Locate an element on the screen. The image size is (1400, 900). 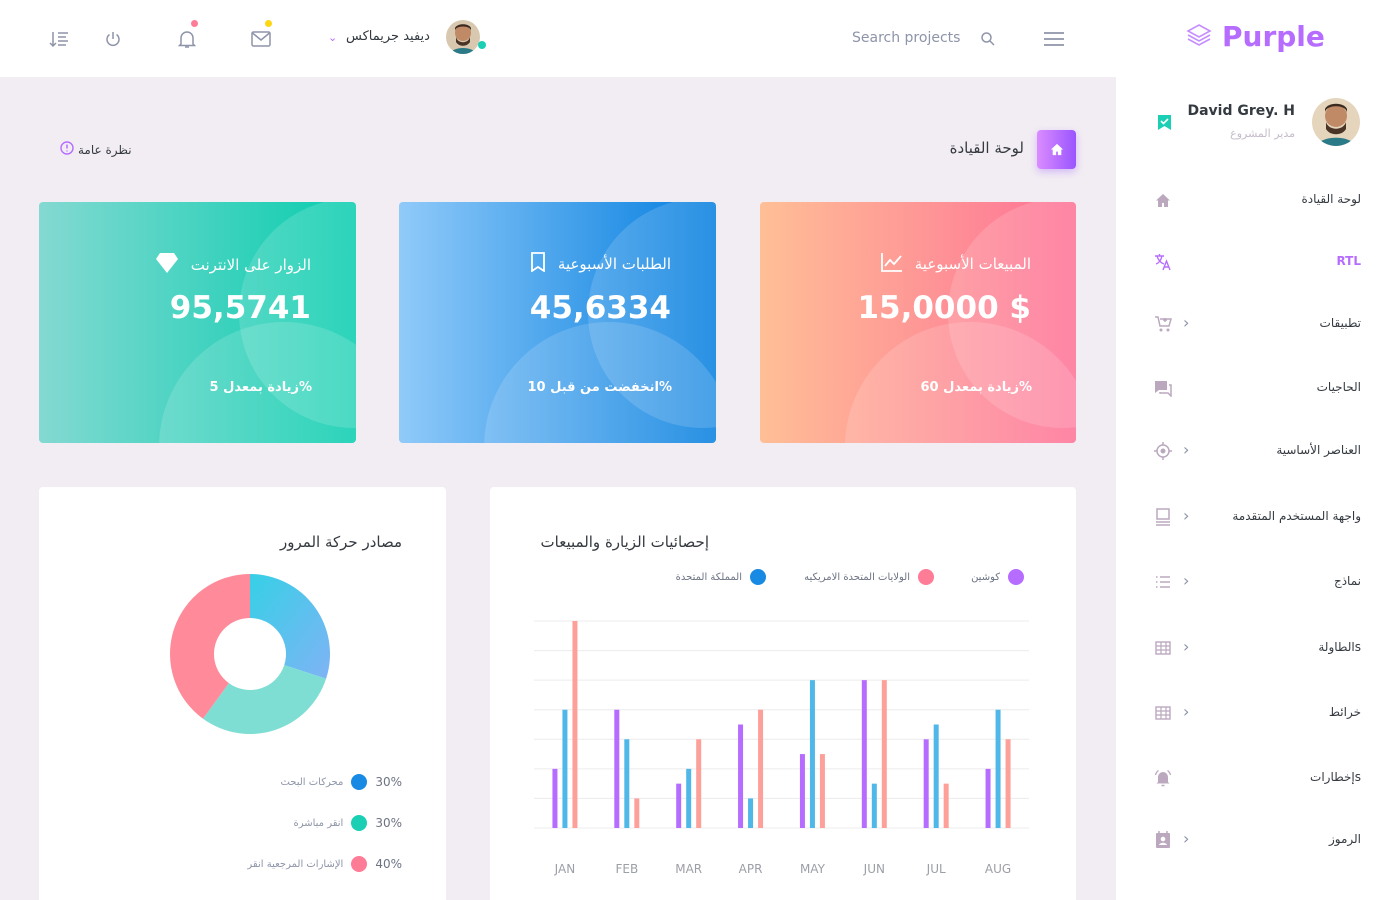
legend-item-cochin: كوشين is located at coordinates (997, 577).